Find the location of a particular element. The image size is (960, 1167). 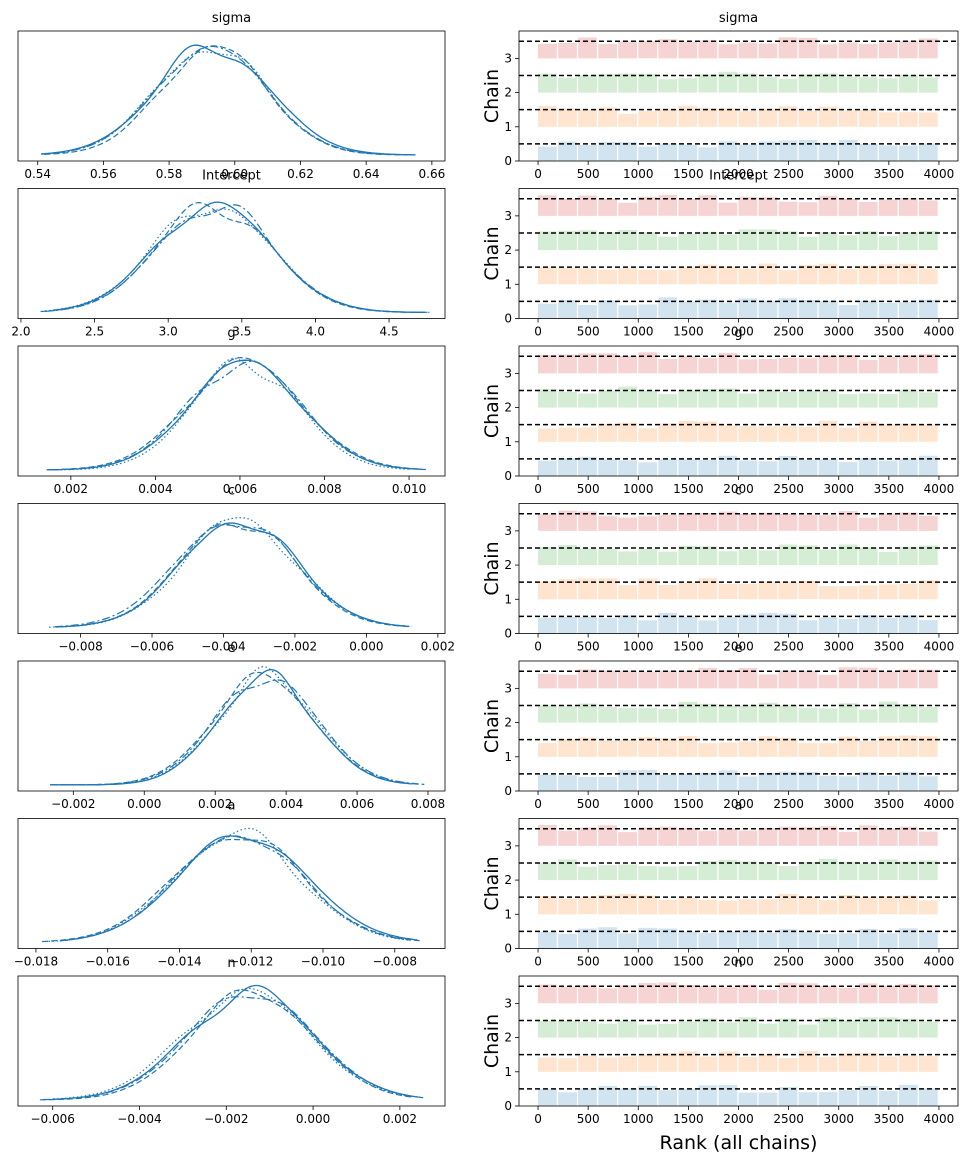

kde-xtick-label: 0.62 is located at coordinates (300, 174).